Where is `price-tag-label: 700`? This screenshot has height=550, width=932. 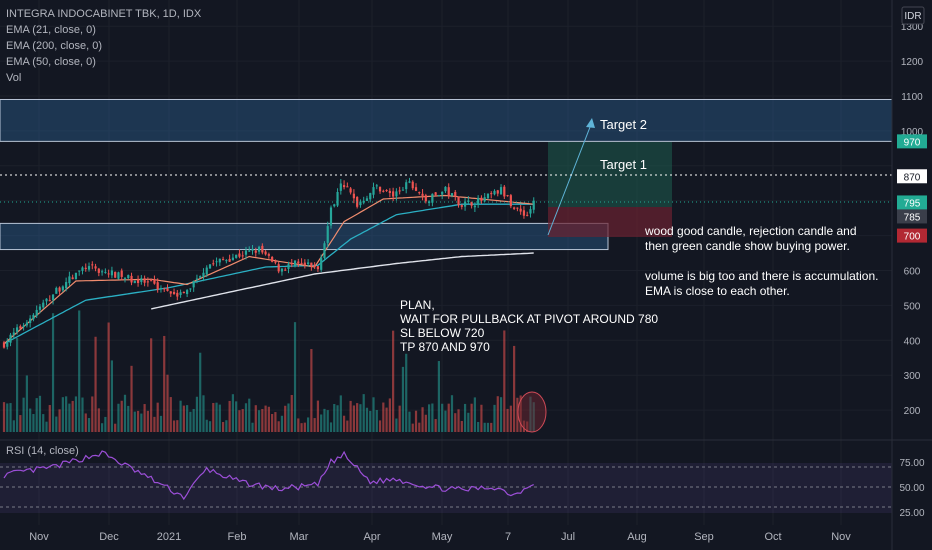 price-tag-label: 700 is located at coordinates (912, 237).